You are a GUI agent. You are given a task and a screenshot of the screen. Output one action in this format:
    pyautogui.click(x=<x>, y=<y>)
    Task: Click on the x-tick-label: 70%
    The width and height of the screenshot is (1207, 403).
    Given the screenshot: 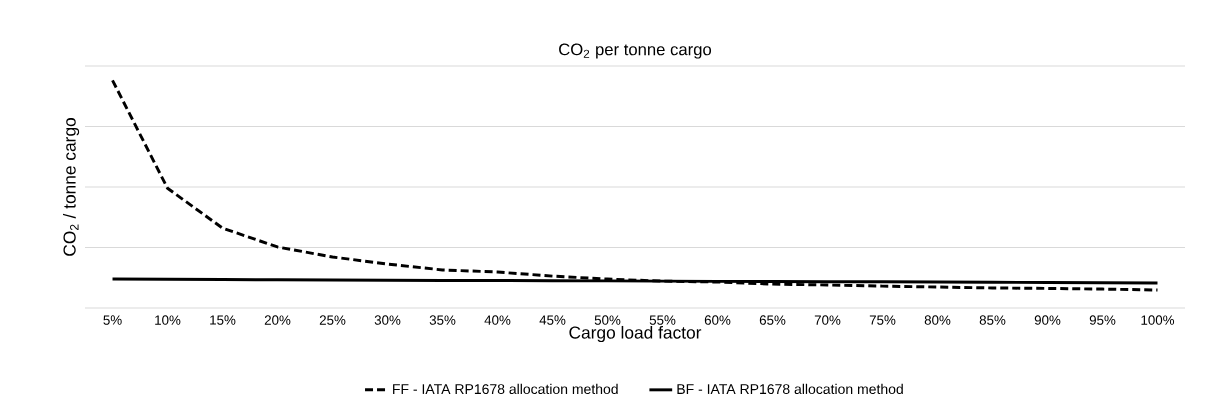 What is the action you would take?
    pyautogui.click(x=827, y=320)
    